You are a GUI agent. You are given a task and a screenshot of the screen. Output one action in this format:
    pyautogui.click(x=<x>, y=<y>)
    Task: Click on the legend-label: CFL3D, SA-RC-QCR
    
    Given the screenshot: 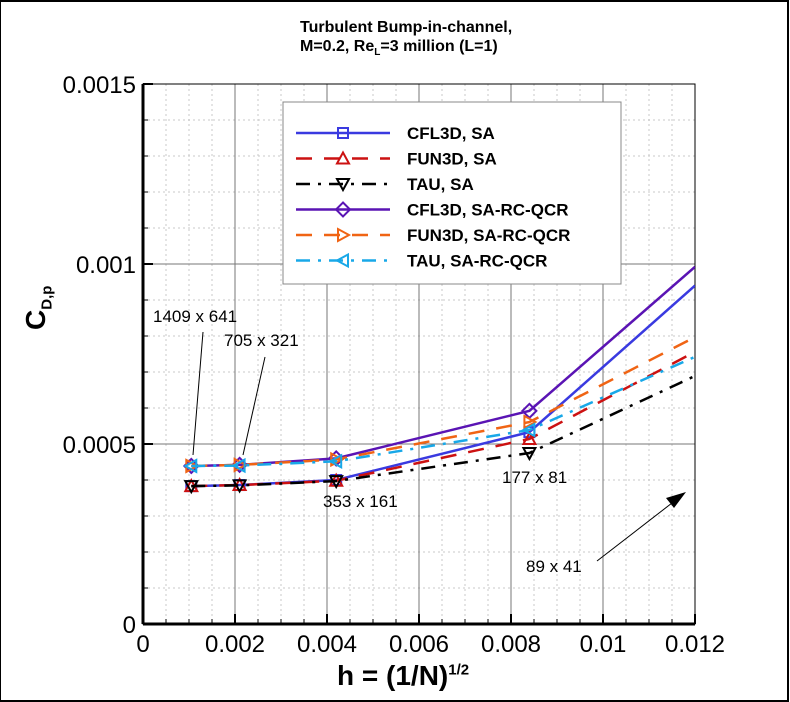 What is the action you would take?
    pyautogui.click(x=488, y=210)
    